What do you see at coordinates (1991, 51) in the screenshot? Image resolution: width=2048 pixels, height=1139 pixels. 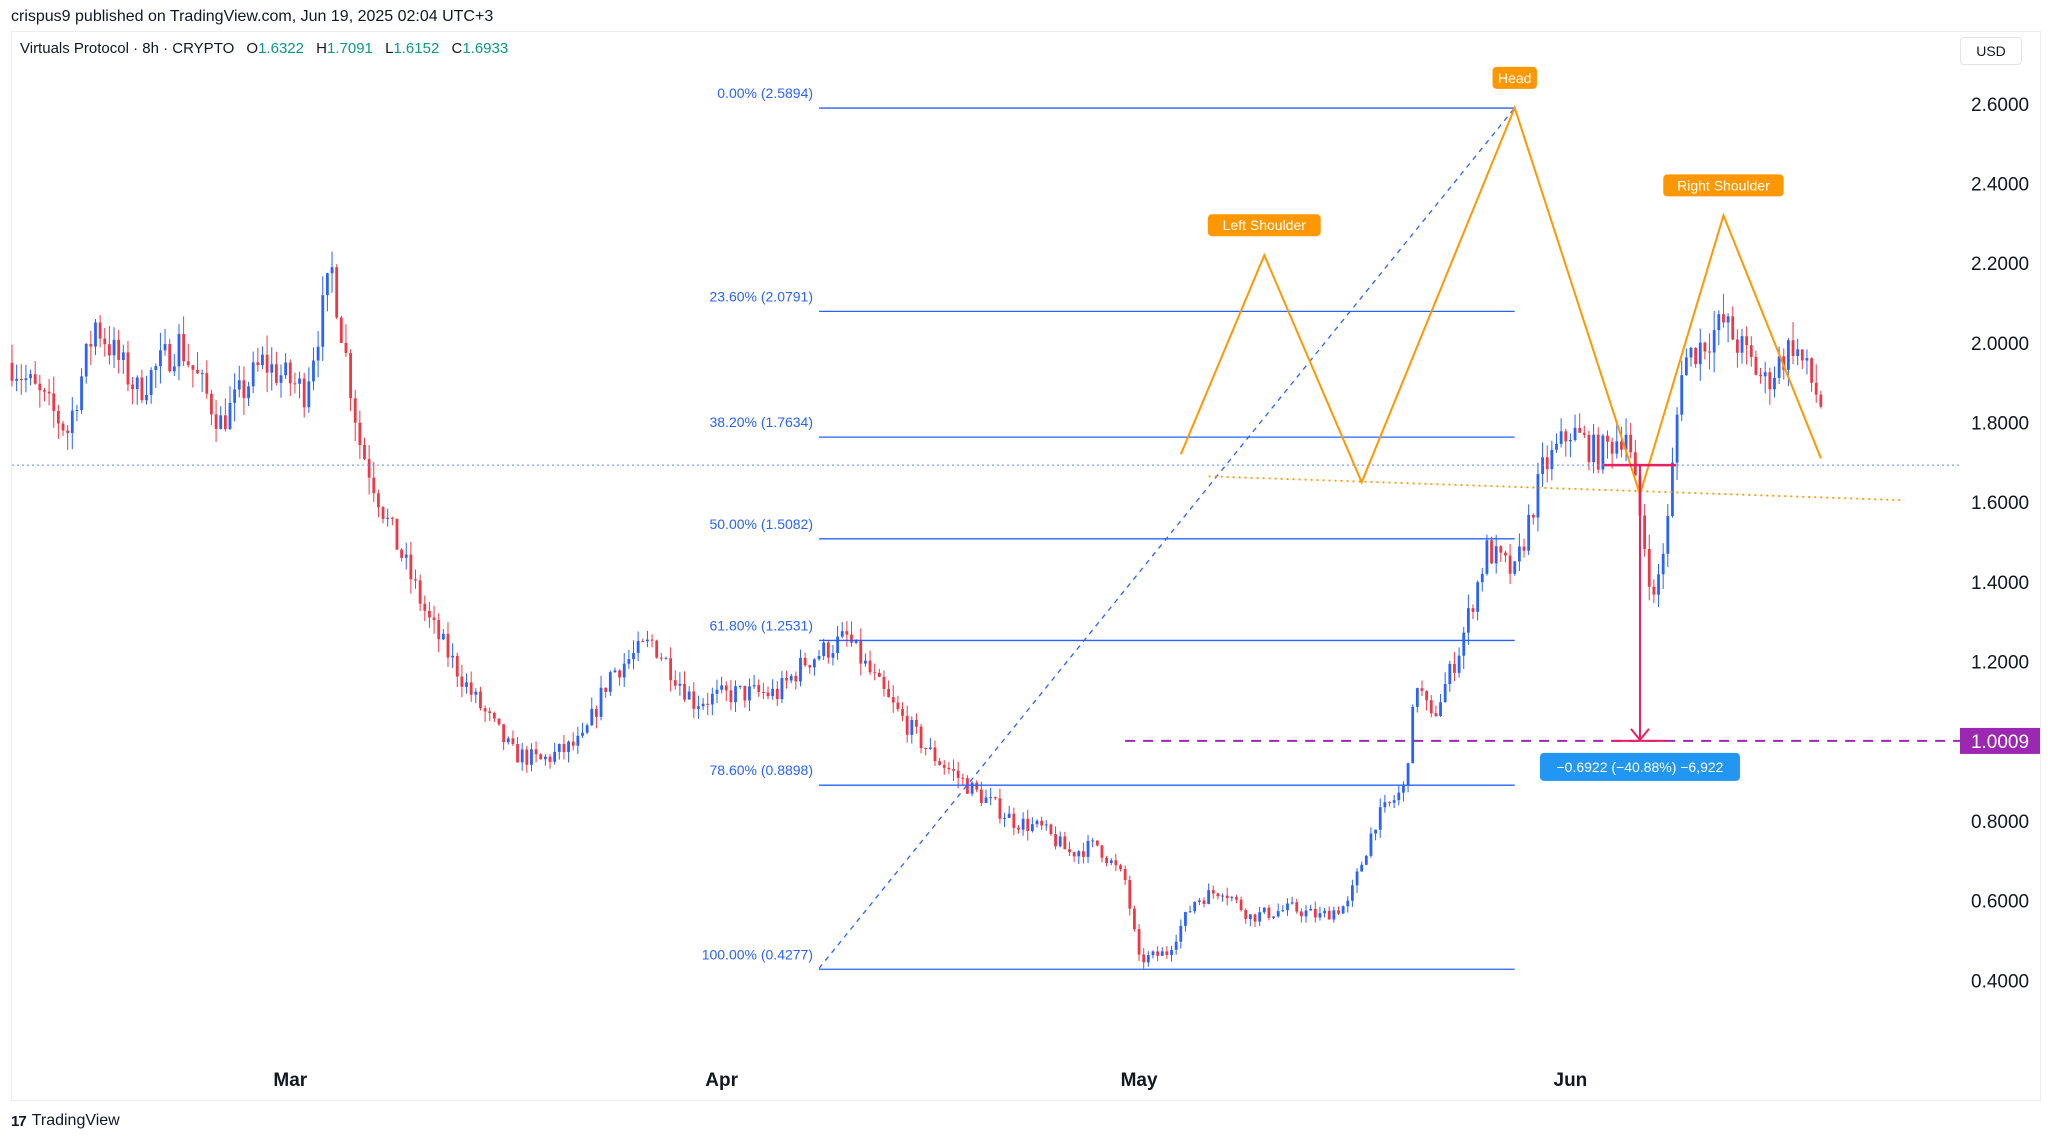 I see `currency-selector: USD` at bounding box center [1991, 51].